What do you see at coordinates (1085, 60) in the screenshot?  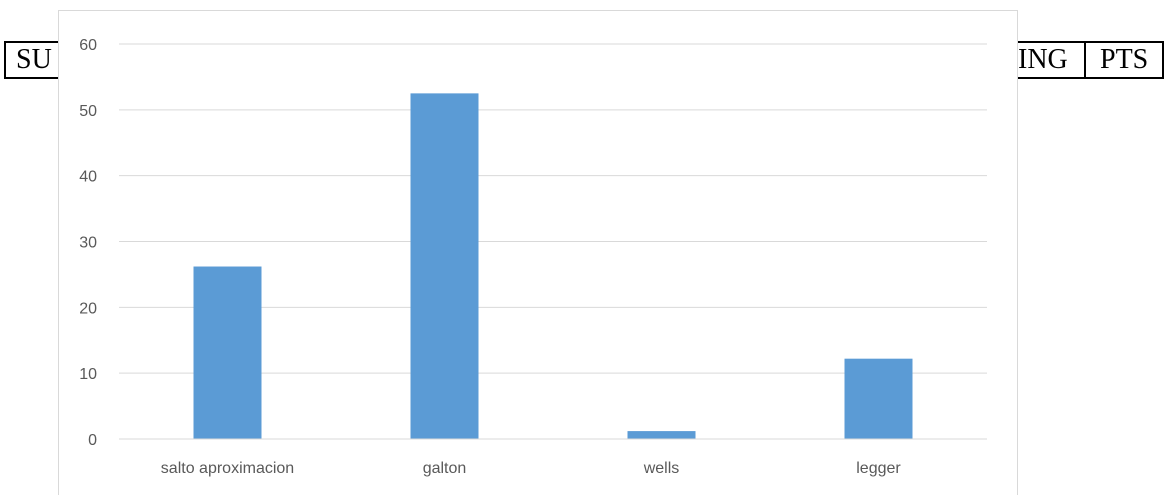 I see `background-table-divider` at bounding box center [1085, 60].